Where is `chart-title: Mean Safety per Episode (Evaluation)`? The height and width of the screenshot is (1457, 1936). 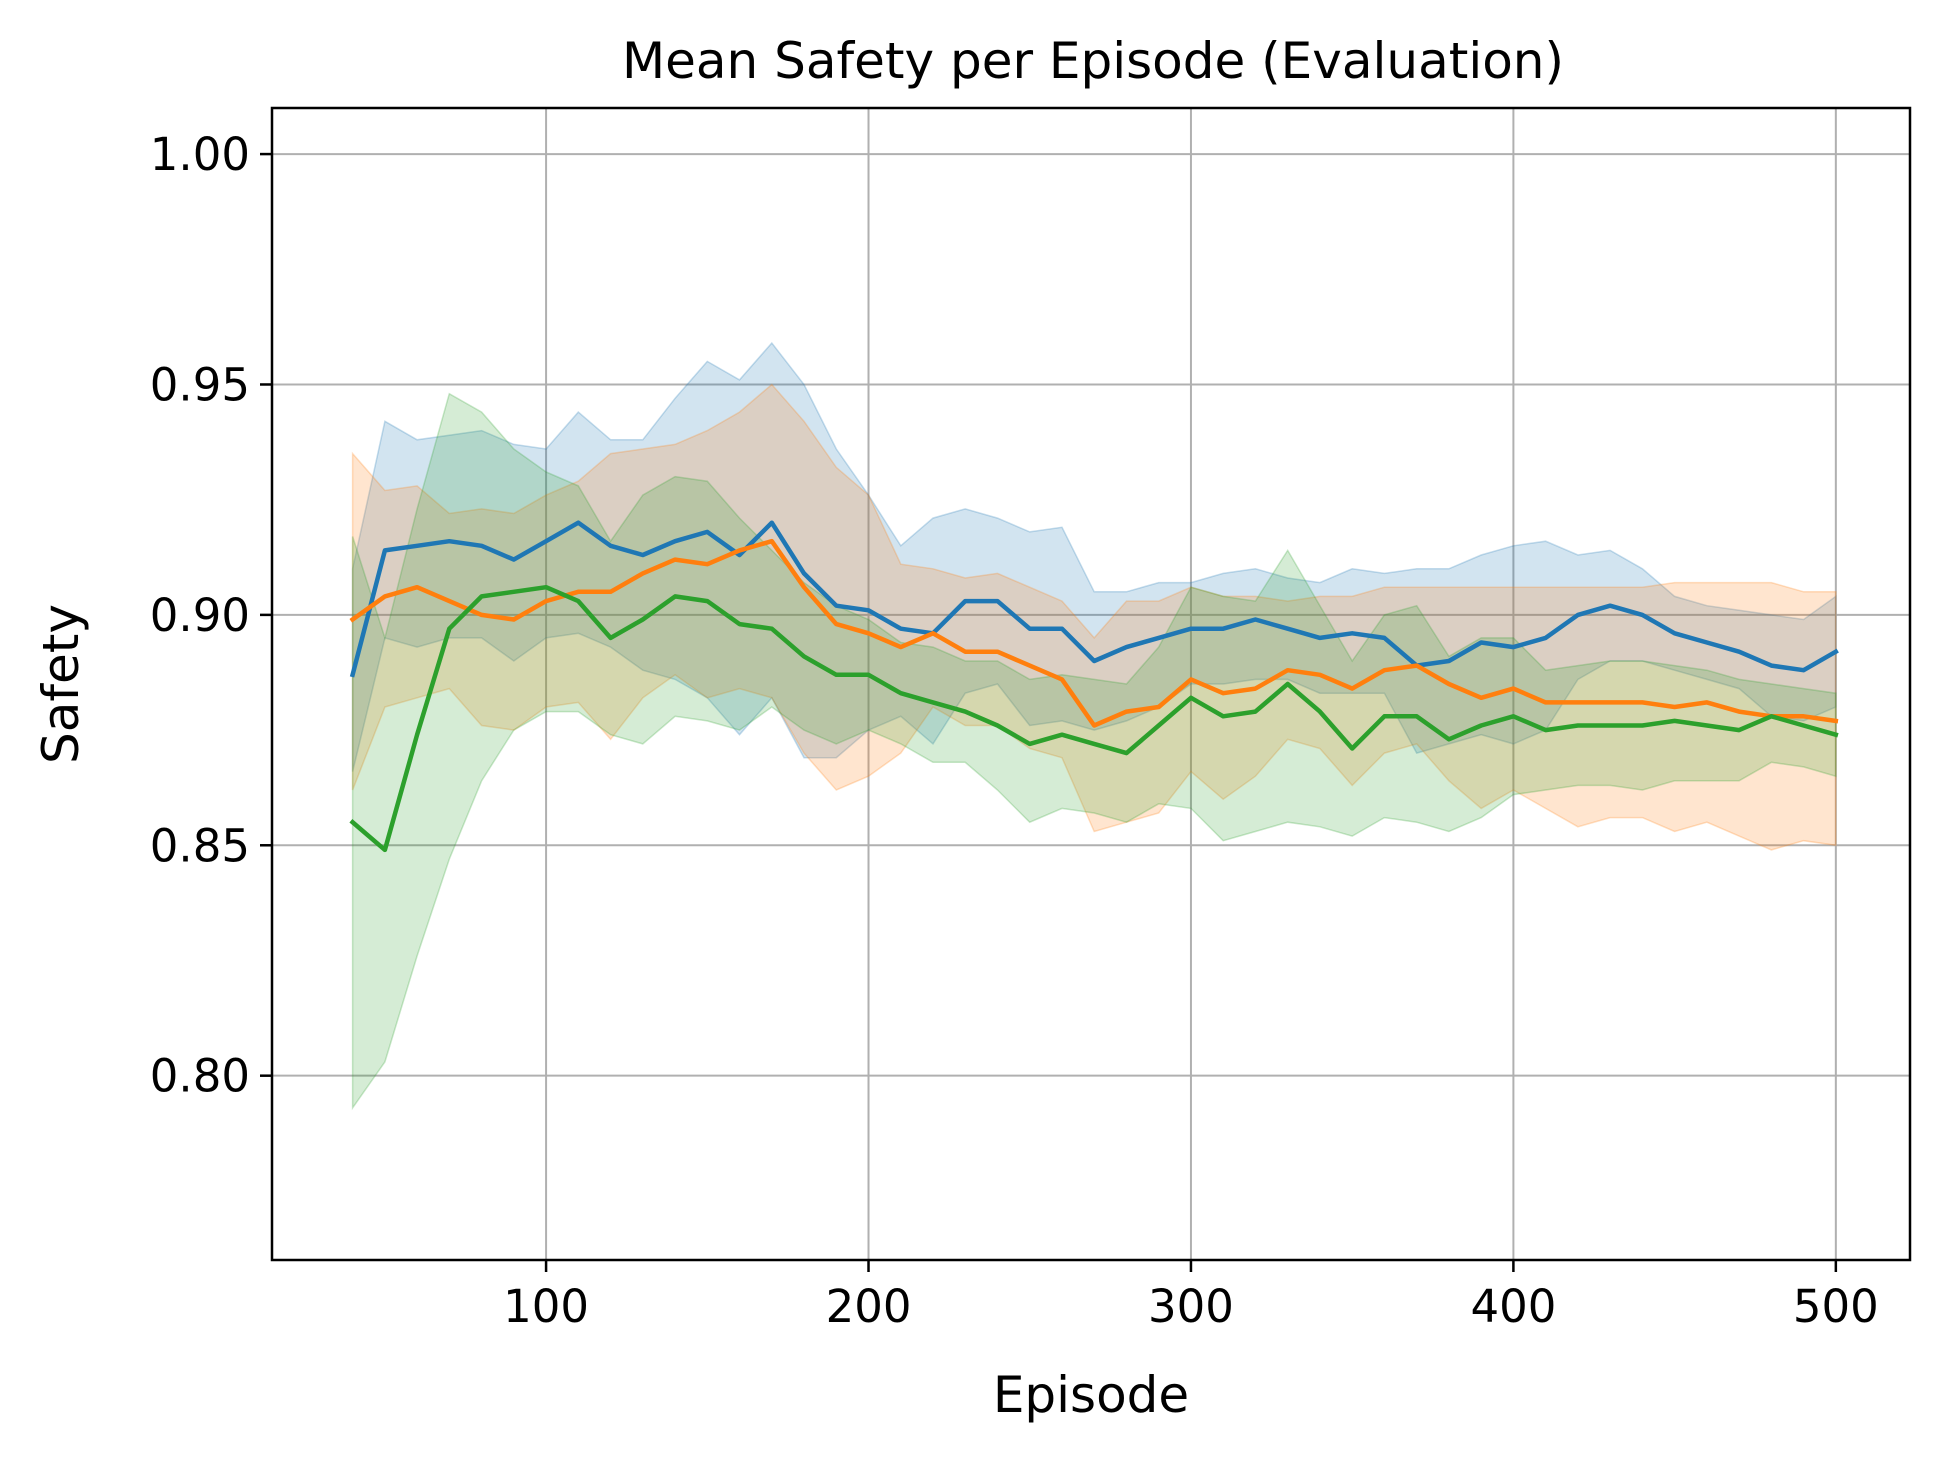 chart-title: Mean Safety per Episode (Evaluation) is located at coordinates (1093, 61).